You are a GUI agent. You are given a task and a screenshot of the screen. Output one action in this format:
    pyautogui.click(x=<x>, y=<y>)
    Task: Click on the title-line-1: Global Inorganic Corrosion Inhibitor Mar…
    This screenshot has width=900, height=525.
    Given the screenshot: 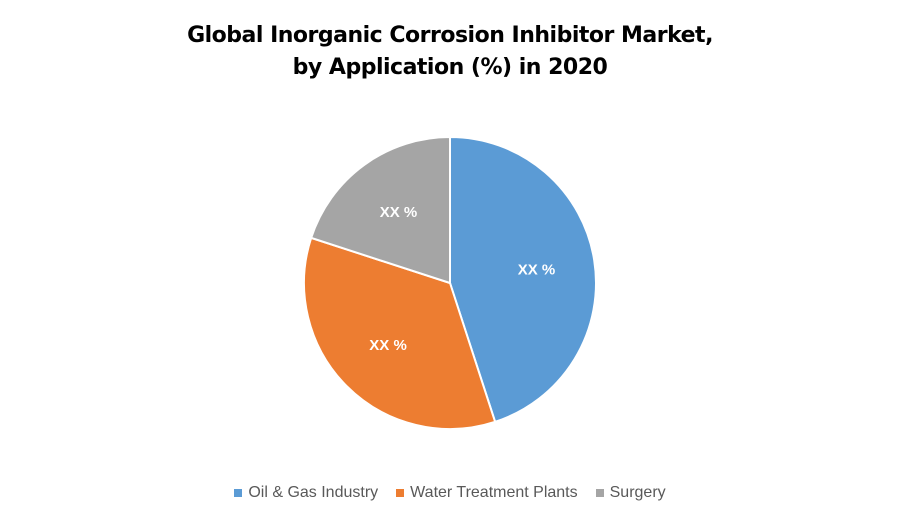 What is the action you would take?
    pyautogui.click(x=450, y=35)
    